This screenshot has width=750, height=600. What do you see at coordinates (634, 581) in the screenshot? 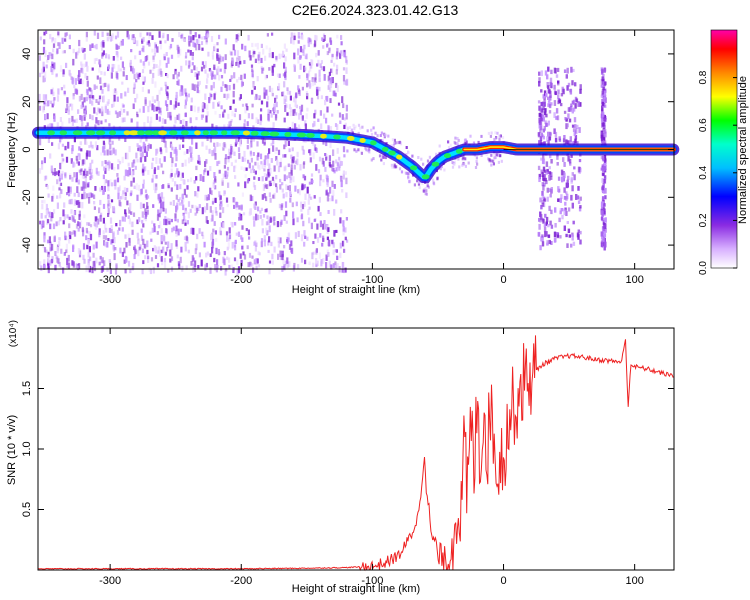
I see `x-tick-label: 100` at bounding box center [634, 581].